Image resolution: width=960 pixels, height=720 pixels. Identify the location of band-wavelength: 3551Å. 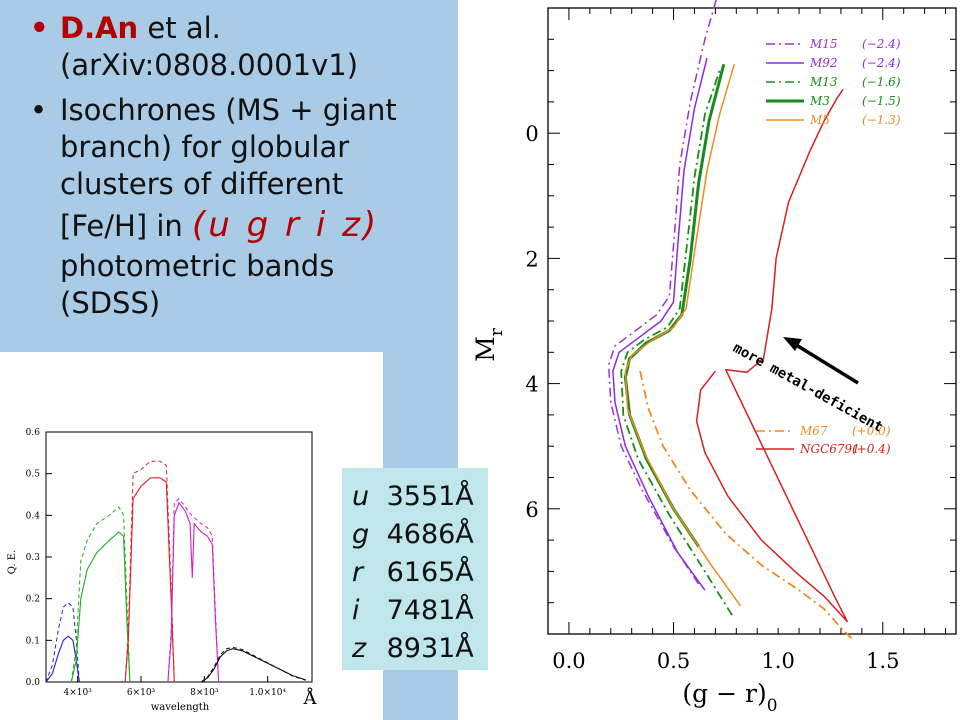
(430, 496).